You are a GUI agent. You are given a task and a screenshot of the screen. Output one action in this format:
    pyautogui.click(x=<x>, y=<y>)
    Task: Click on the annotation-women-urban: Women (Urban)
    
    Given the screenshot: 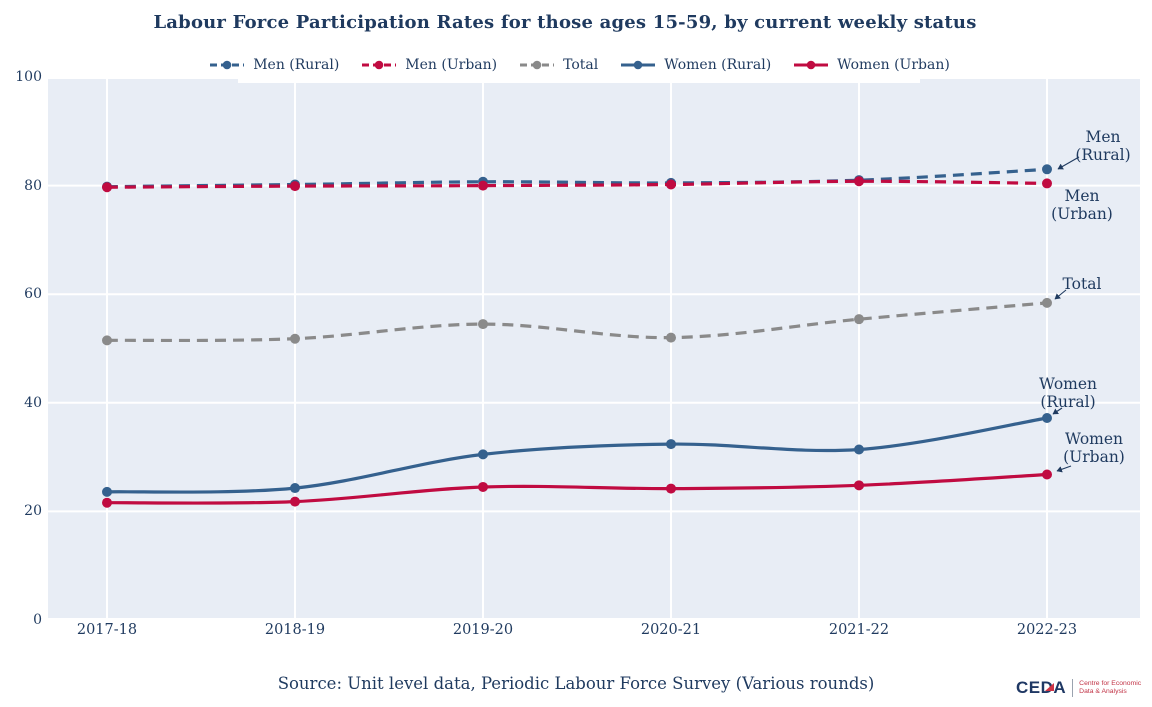 What is the action you would take?
    pyautogui.click(x=1094, y=448)
    